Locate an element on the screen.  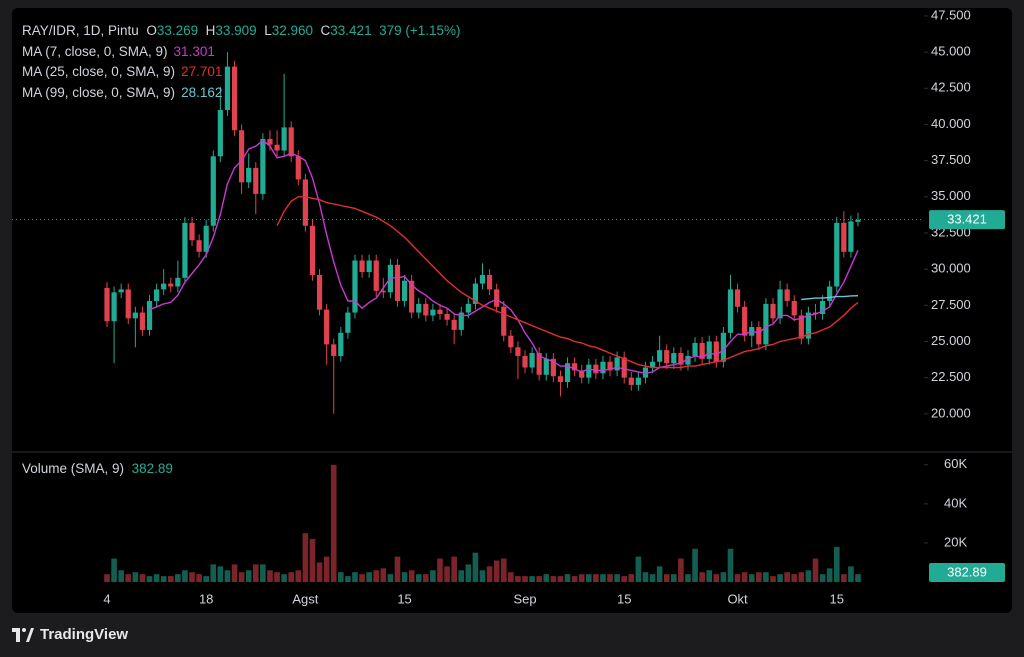
x-tick-label: 4 is located at coordinates (106, 598).